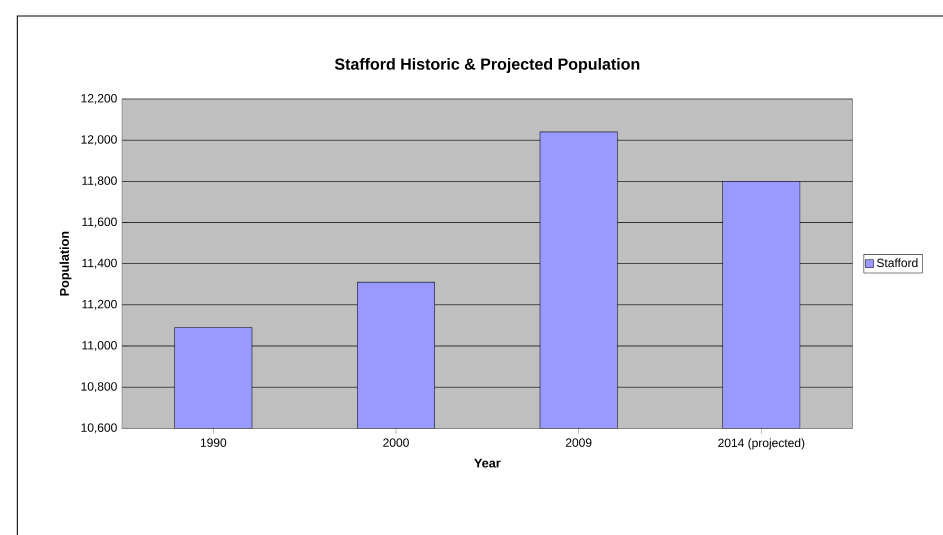 The height and width of the screenshot is (535, 943). Describe the element at coordinates (99, 140) in the screenshot. I see `y-tick-label: 12,000` at that location.